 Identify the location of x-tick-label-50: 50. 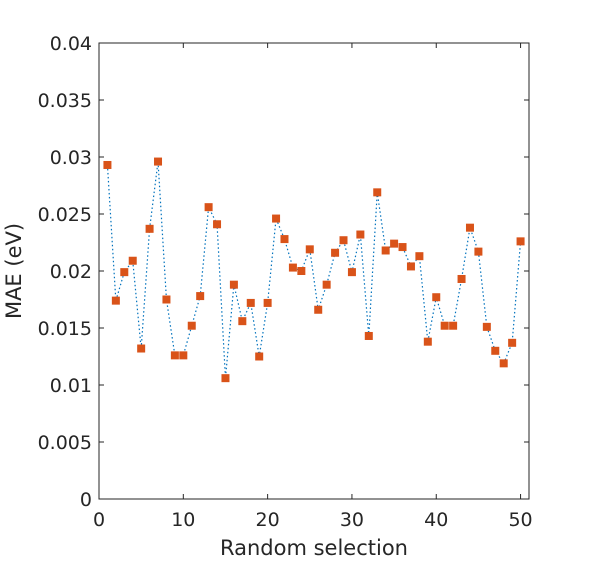
(520, 520).